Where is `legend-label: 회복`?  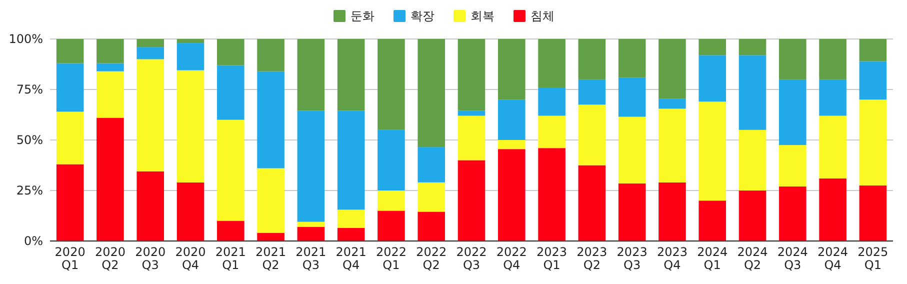 legend-label: 회복 is located at coordinates (482, 16).